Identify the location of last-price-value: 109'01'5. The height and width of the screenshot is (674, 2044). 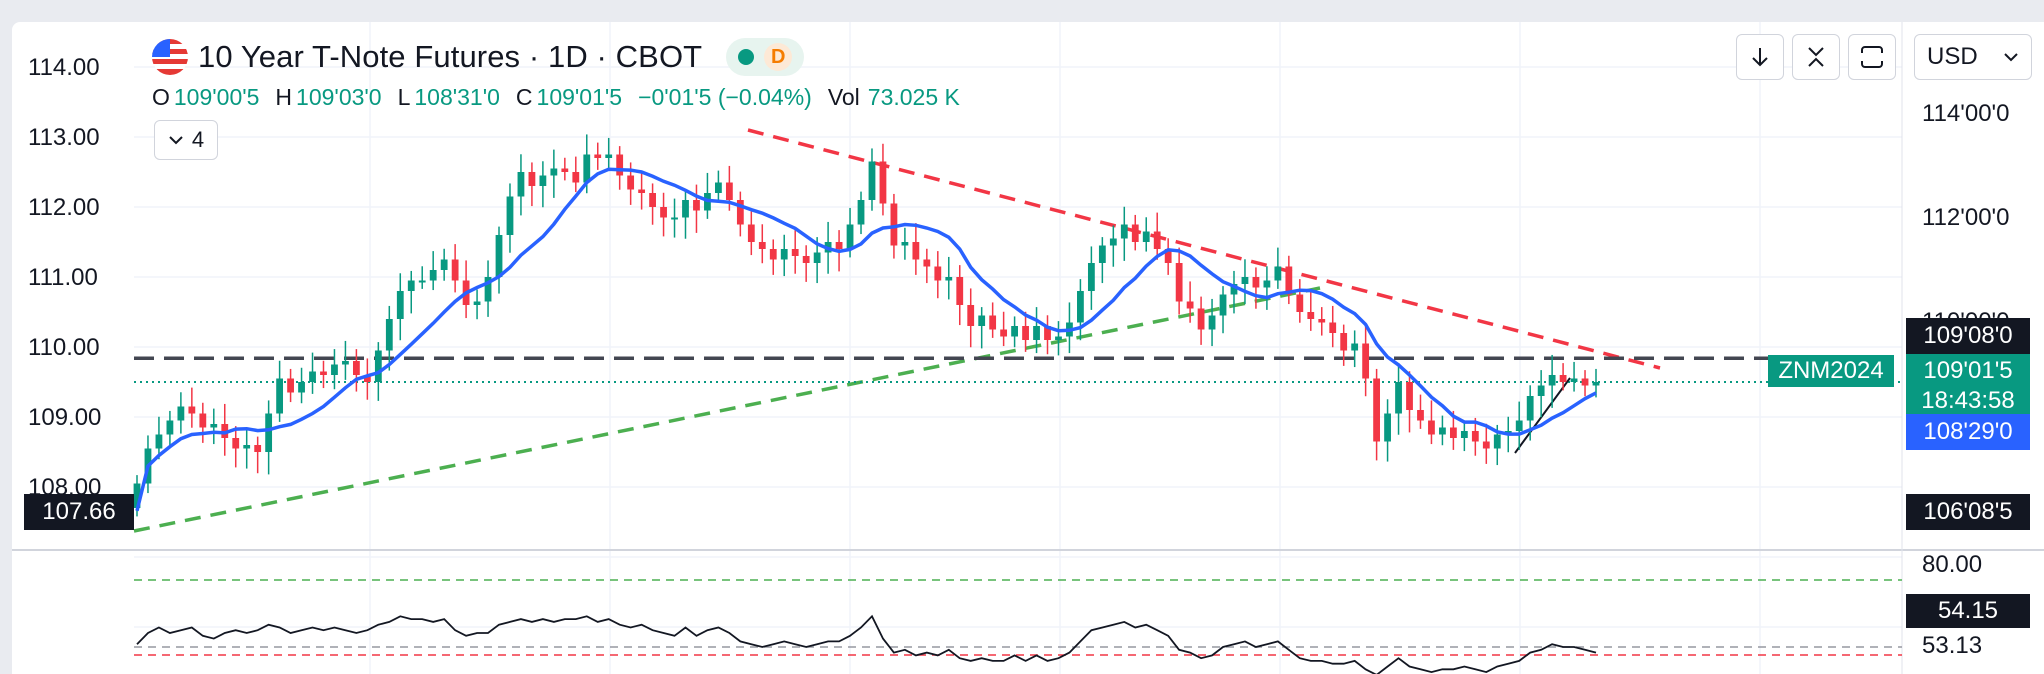
(1968, 370).